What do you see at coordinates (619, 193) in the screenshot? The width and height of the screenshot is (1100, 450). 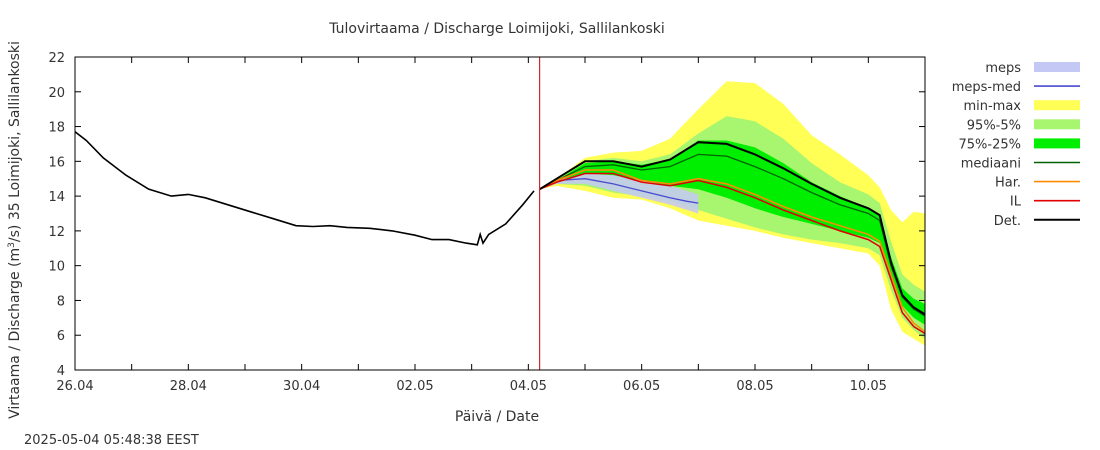 I see `band-meps` at bounding box center [619, 193].